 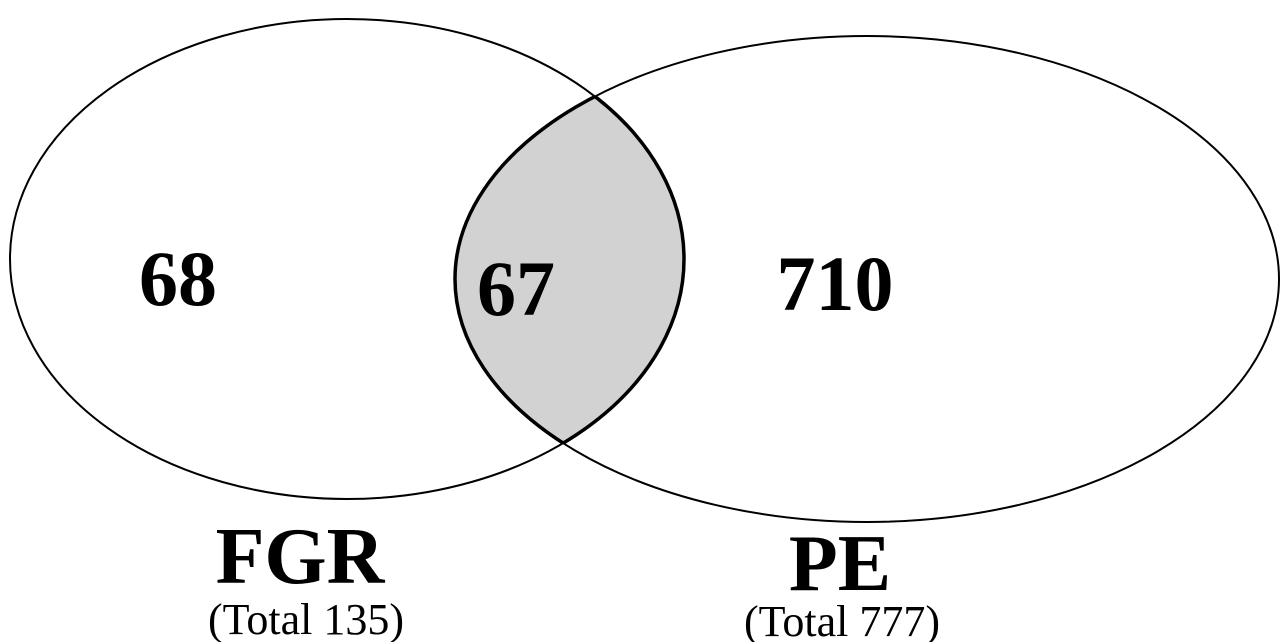 I want to click on pe-label: PE, so click(x=840, y=564).